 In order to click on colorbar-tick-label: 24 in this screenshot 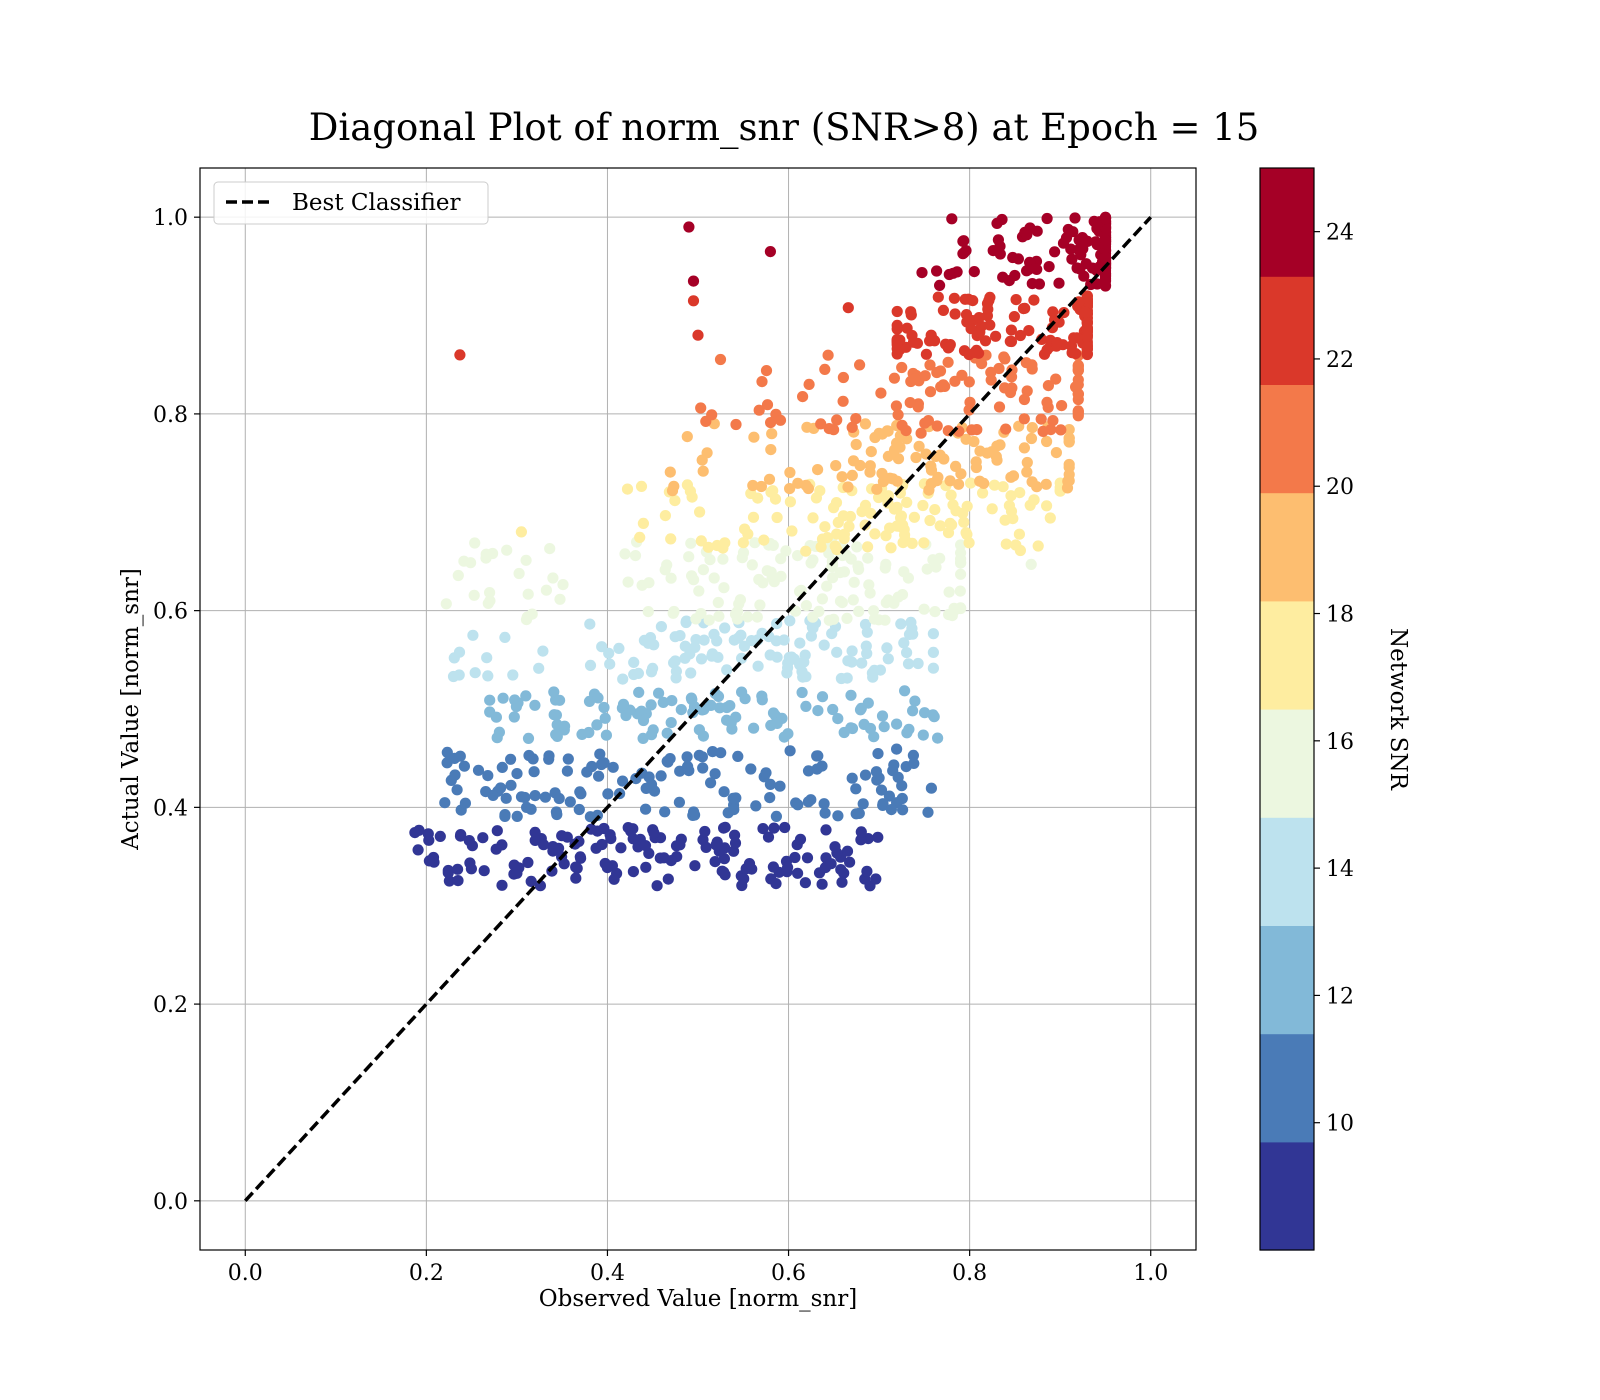, I will do `click(1340, 233)`.